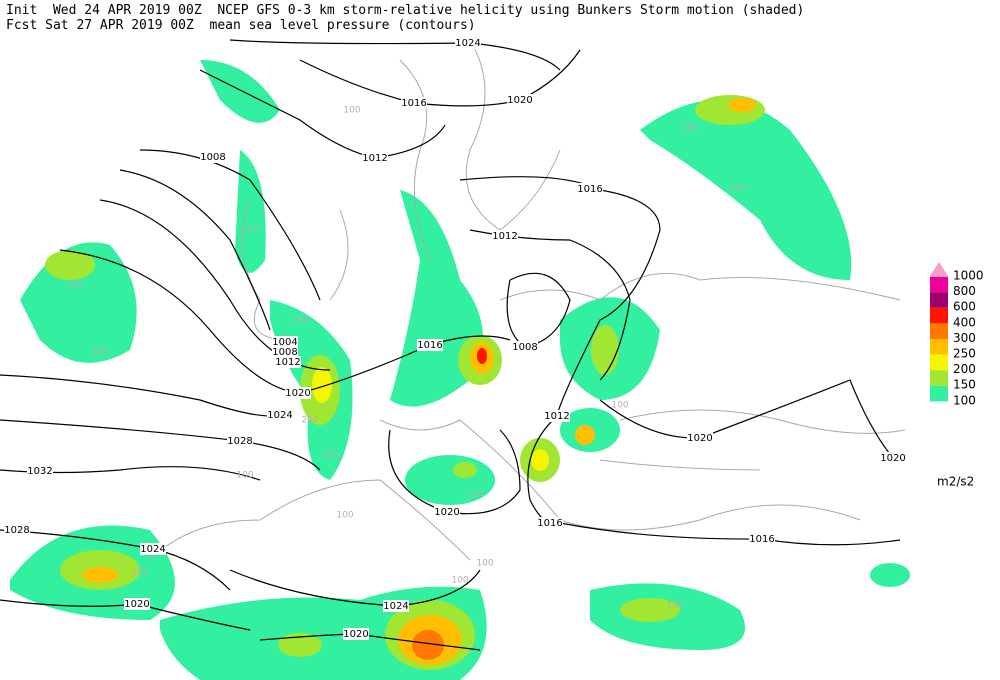 This screenshot has height=680, width=1000. I want to click on contour-label: 1032, so click(39, 471).